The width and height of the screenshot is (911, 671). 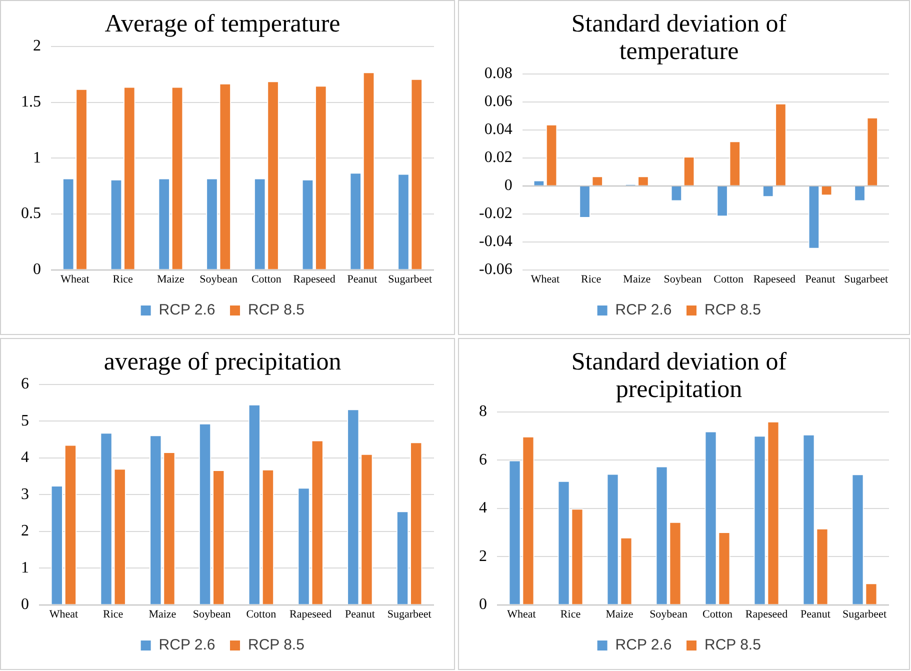 What do you see at coordinates (498, 101) in the screenshot?
I see `y-tick-label: 0.06` at bounding box center [498, 101].